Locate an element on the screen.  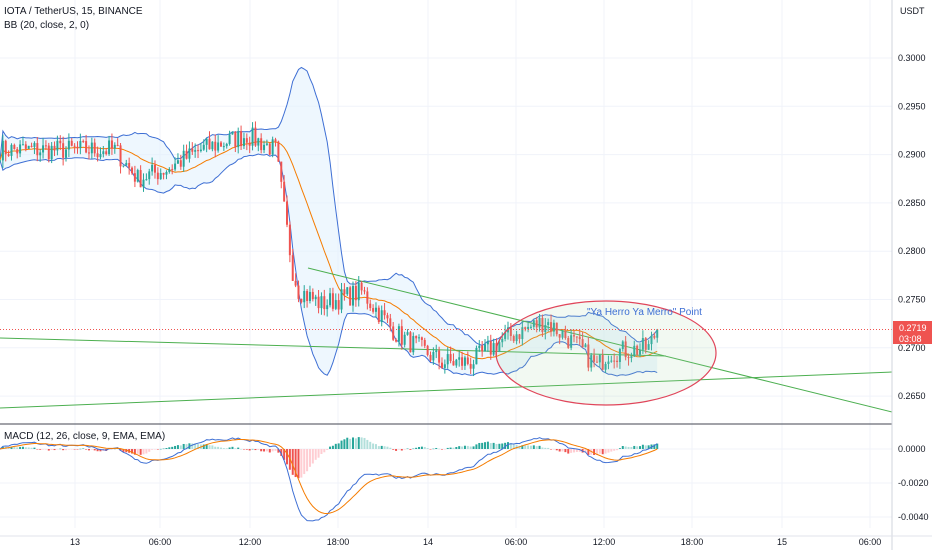
price-tick-label: 0.2700 is located at coordinates (912, 348).